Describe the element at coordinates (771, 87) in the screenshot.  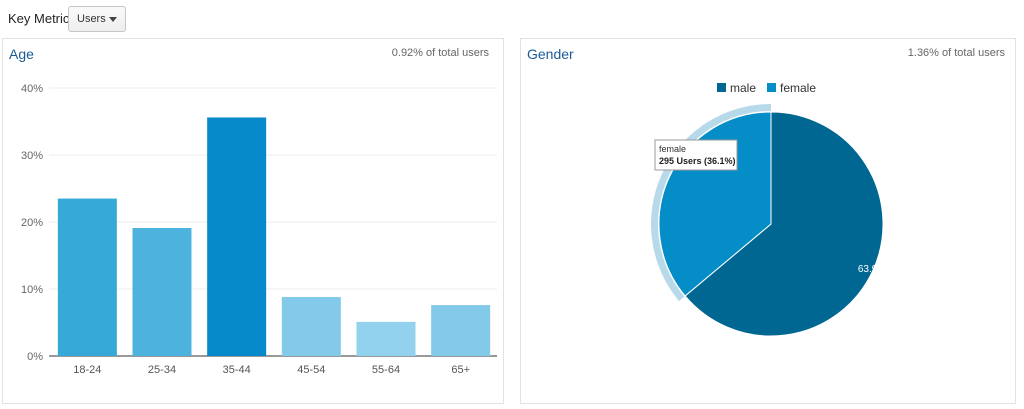
I see `legend-swatch-female` at that location.